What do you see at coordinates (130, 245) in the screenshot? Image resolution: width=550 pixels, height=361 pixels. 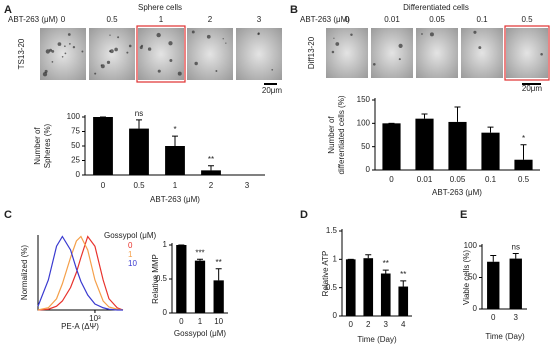 I see `legend-label: 0` at bounding box center [130, 245].